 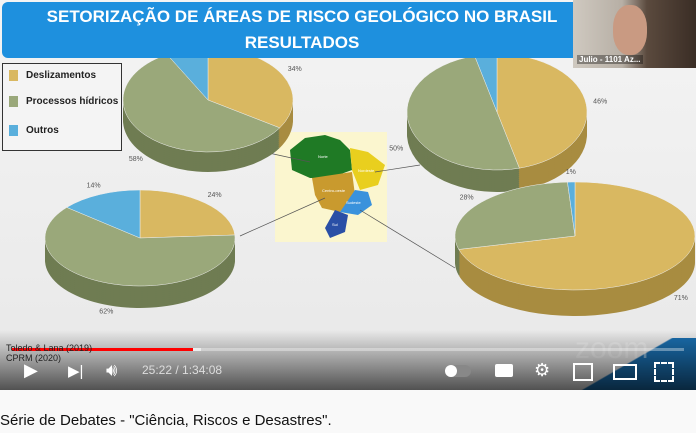 I want to click on pie-data-label: 34%, so click(x=295, y=69).